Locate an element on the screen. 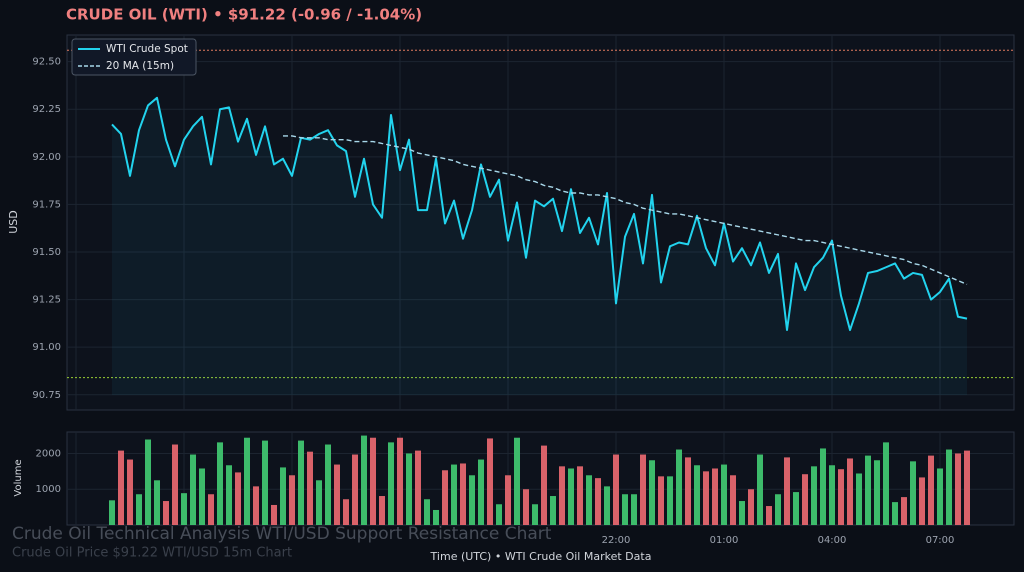 Image resolution: width=1024 pixels, height=572 pixels. x-tick-label: 01:00 is located at coordinates (724, 540).